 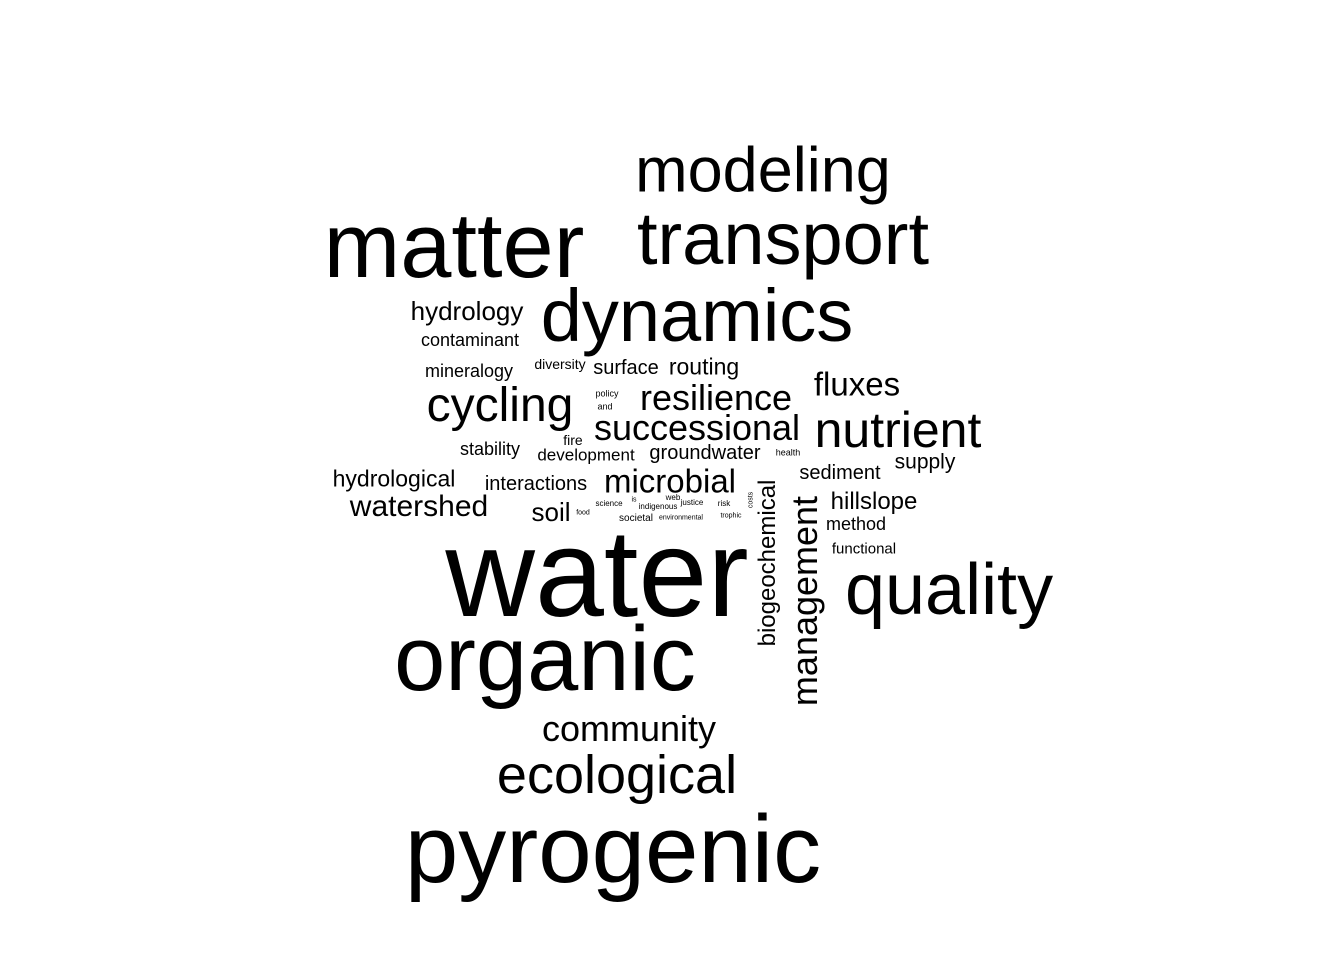 I want to click on word-quality: quality, so click(x=949, y=590).